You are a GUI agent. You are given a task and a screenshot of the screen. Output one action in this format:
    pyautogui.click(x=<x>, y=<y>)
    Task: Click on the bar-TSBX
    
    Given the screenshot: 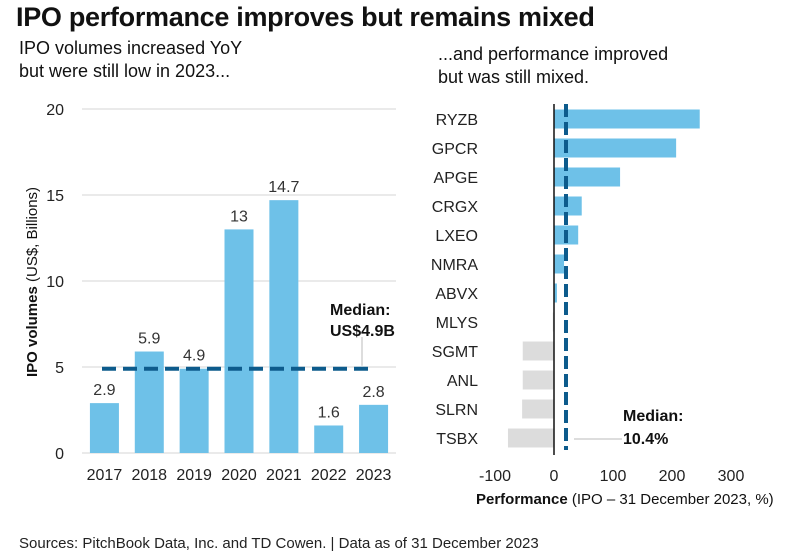 What is the action you would take?
    pyautogui.click(x=530, y=438)
    